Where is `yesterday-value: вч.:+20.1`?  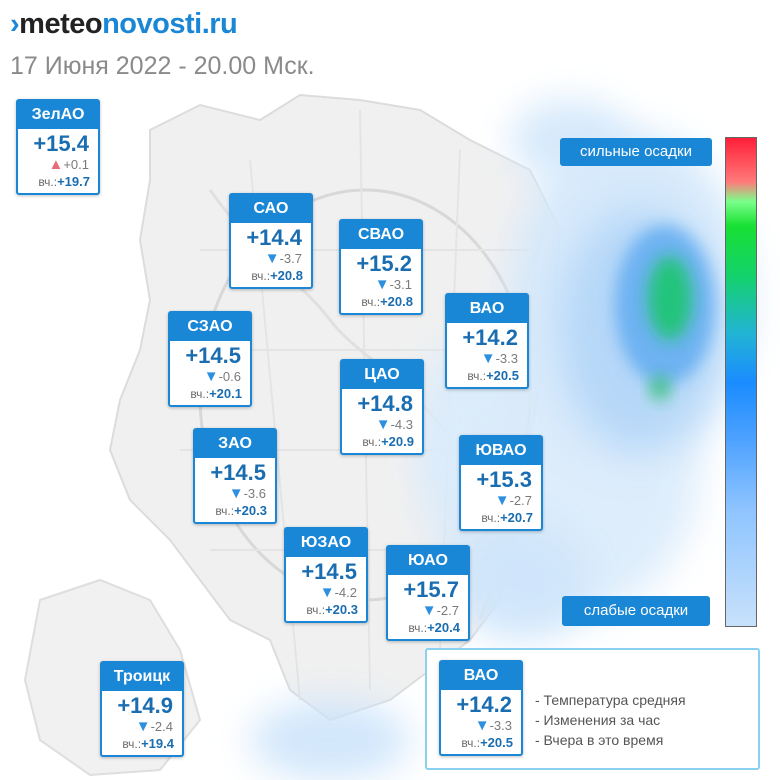 yesterday-value: вч.:+20.1 is located at coordinates (210, 394).